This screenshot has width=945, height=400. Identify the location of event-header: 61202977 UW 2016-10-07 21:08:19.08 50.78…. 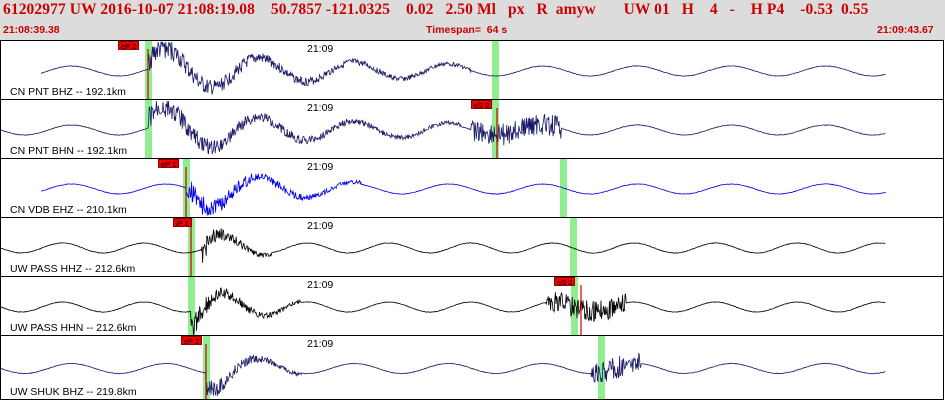
(472, 20).